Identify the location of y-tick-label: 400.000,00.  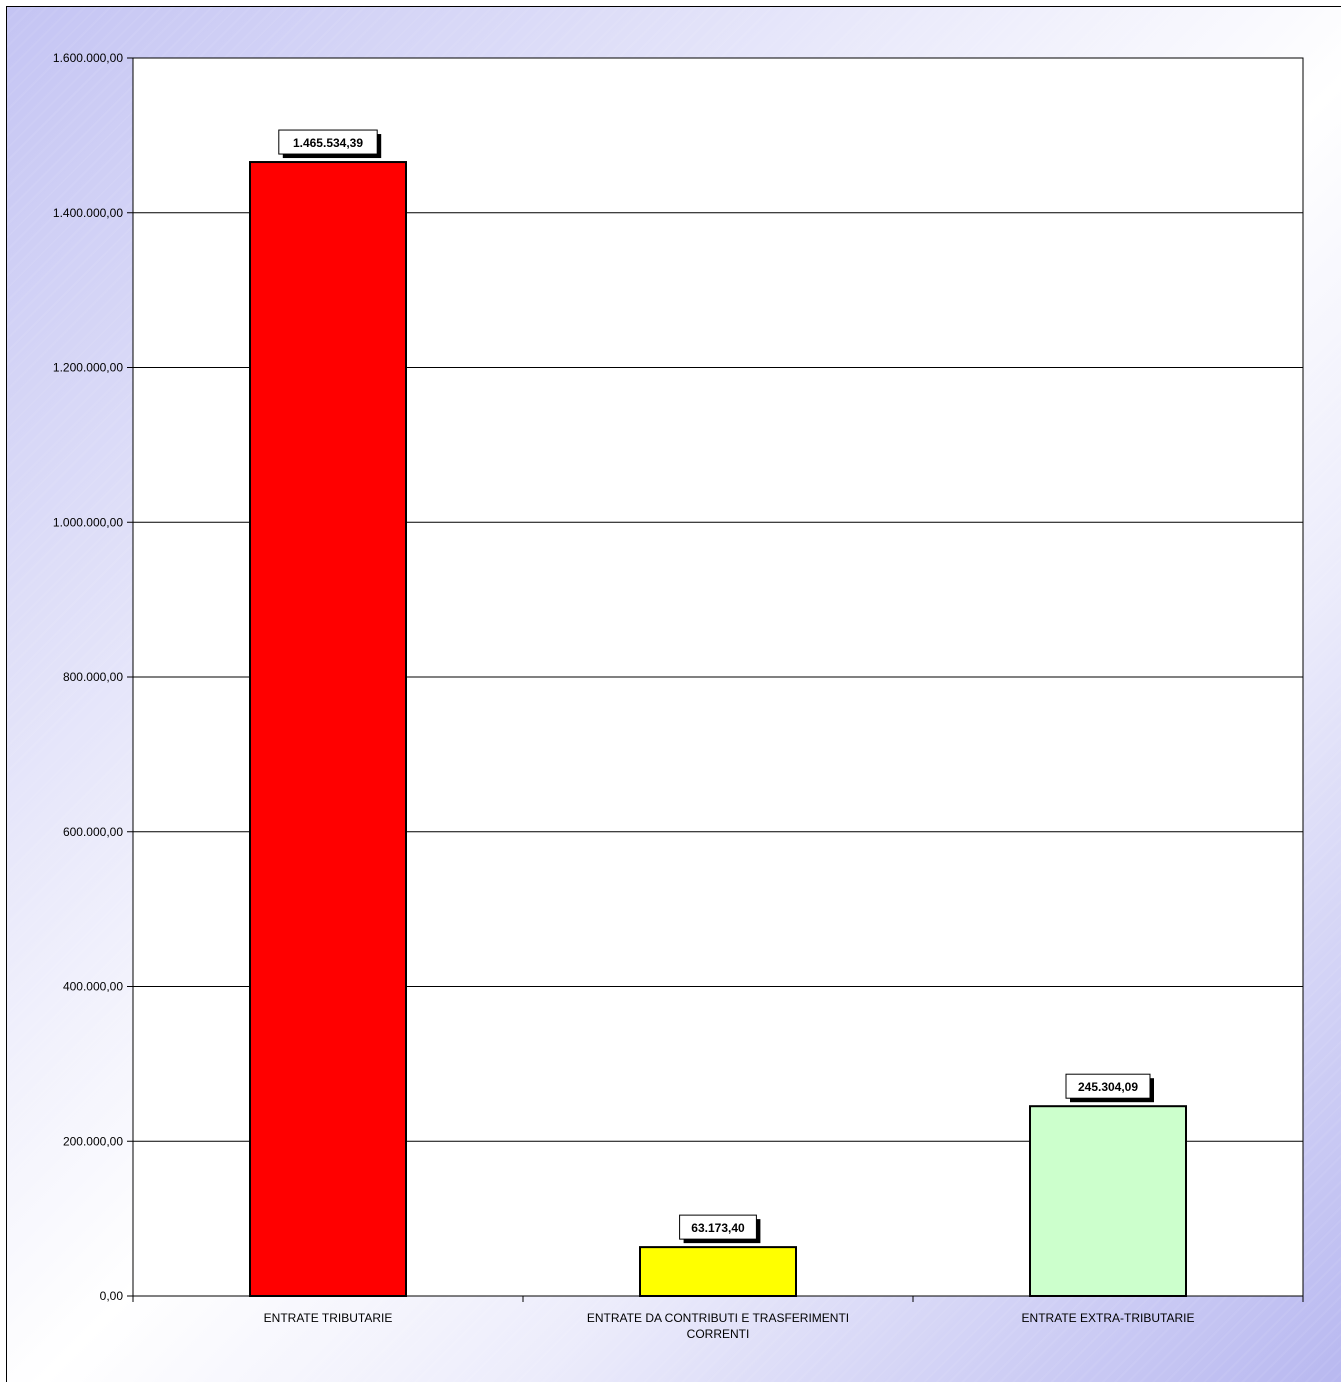
(93, 987).